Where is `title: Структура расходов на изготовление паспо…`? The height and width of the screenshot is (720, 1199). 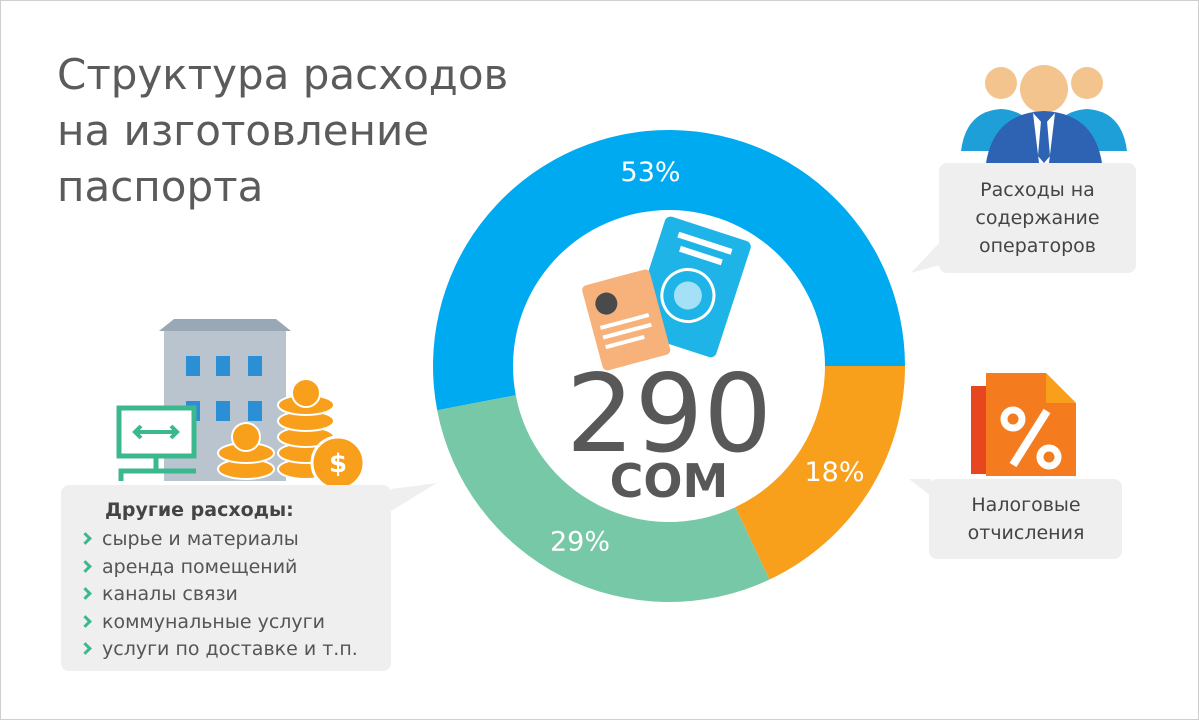 title: Структура расходов на изготовление паспо… is located at coordinates (283, 130).